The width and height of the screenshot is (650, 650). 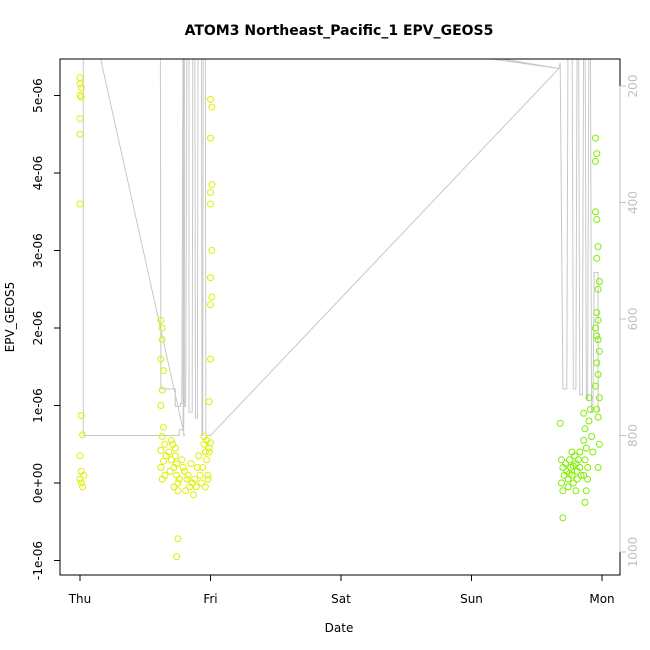 I want to click on y2-tick-label: 600, so click(x=633, y=319).